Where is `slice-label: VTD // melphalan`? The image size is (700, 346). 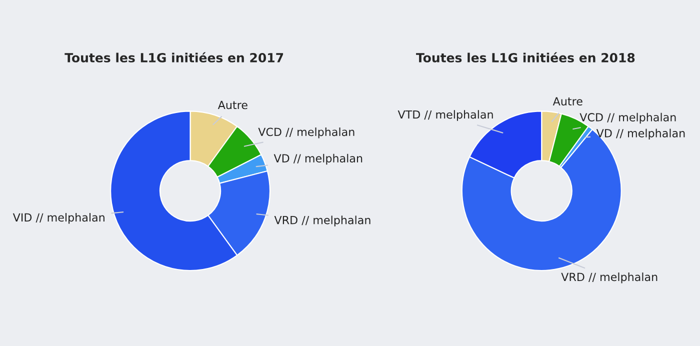 slice-label: VTD // melphalan is located at coordinates (445, 115).